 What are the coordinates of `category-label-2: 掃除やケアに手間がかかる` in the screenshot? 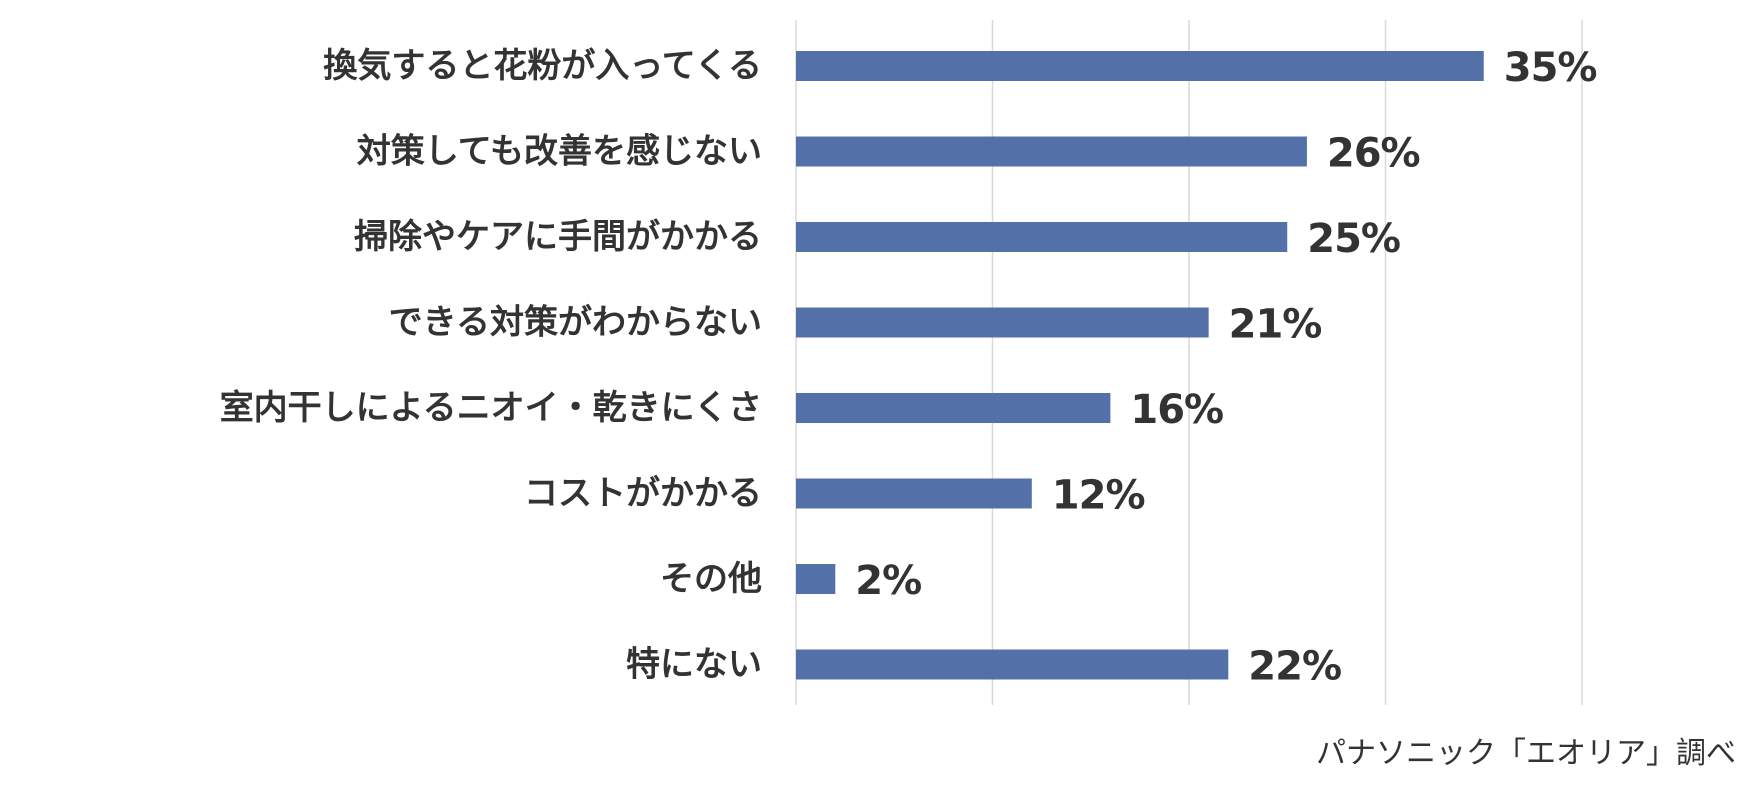 It's located at (558, 237).